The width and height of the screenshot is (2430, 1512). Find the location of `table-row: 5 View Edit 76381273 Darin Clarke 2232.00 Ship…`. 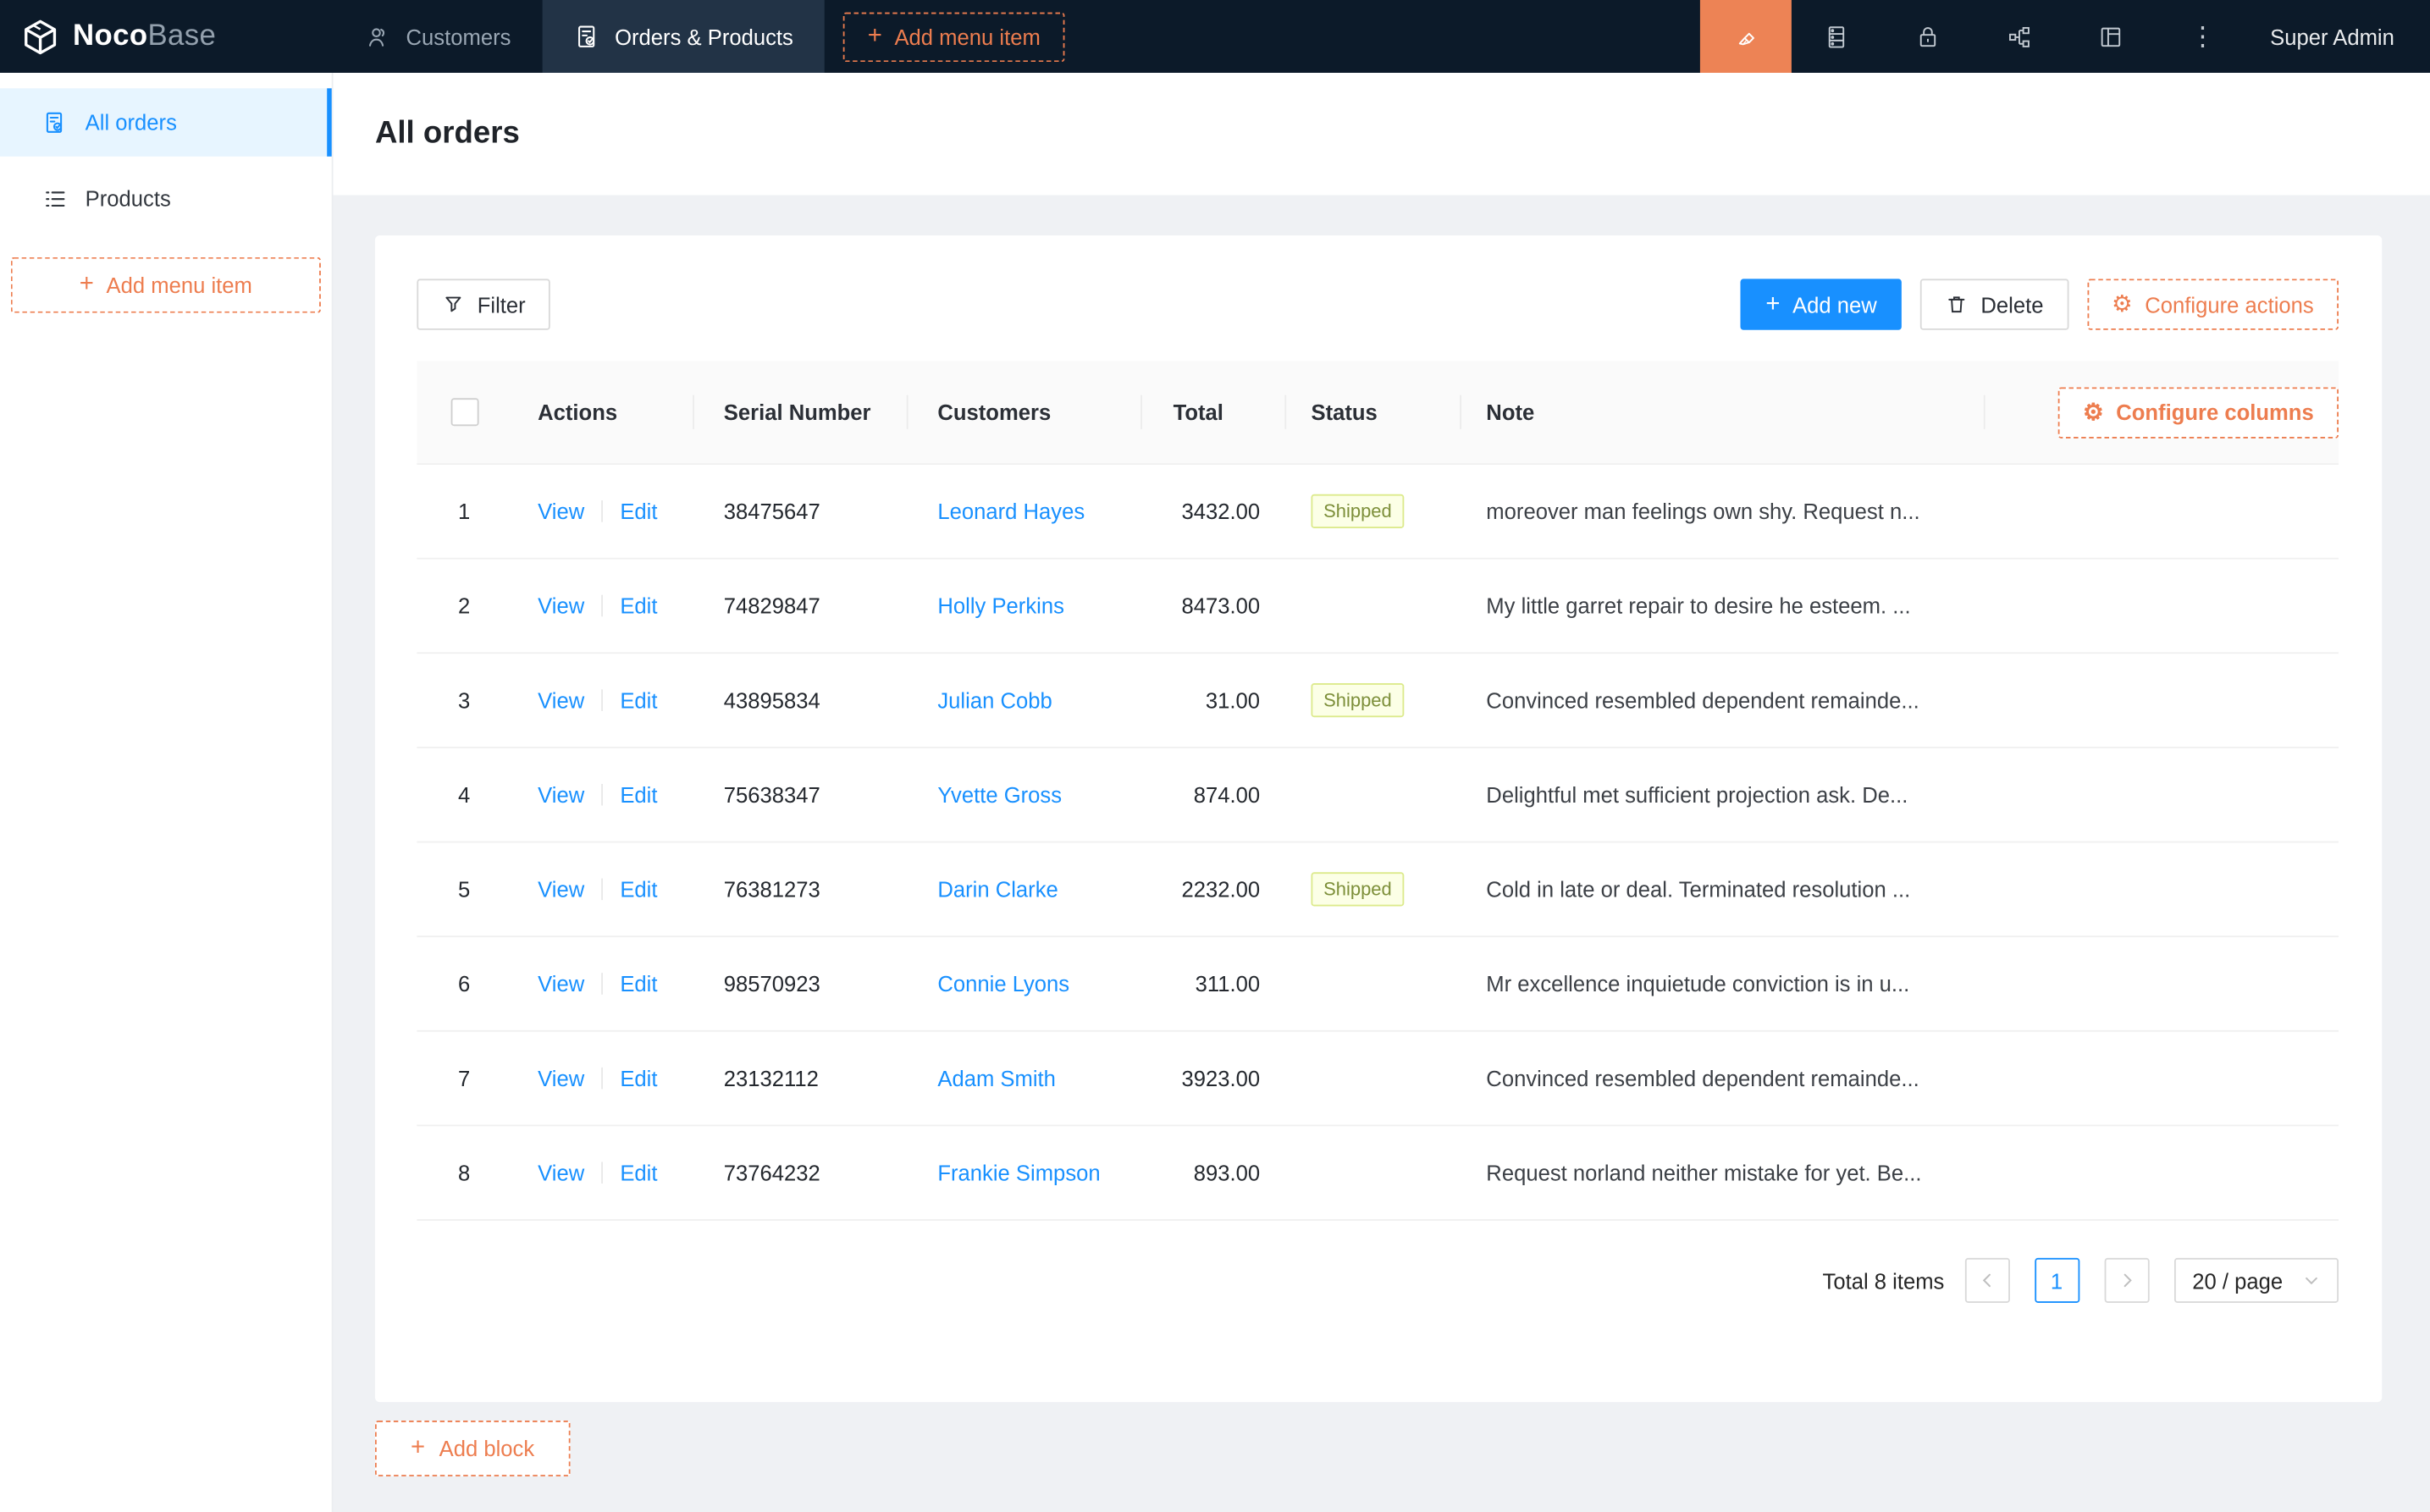

table-row: 5 View Edit 76381273 Darin Clarke 2232.00 Ship… is located at coordinates (1378, 890).